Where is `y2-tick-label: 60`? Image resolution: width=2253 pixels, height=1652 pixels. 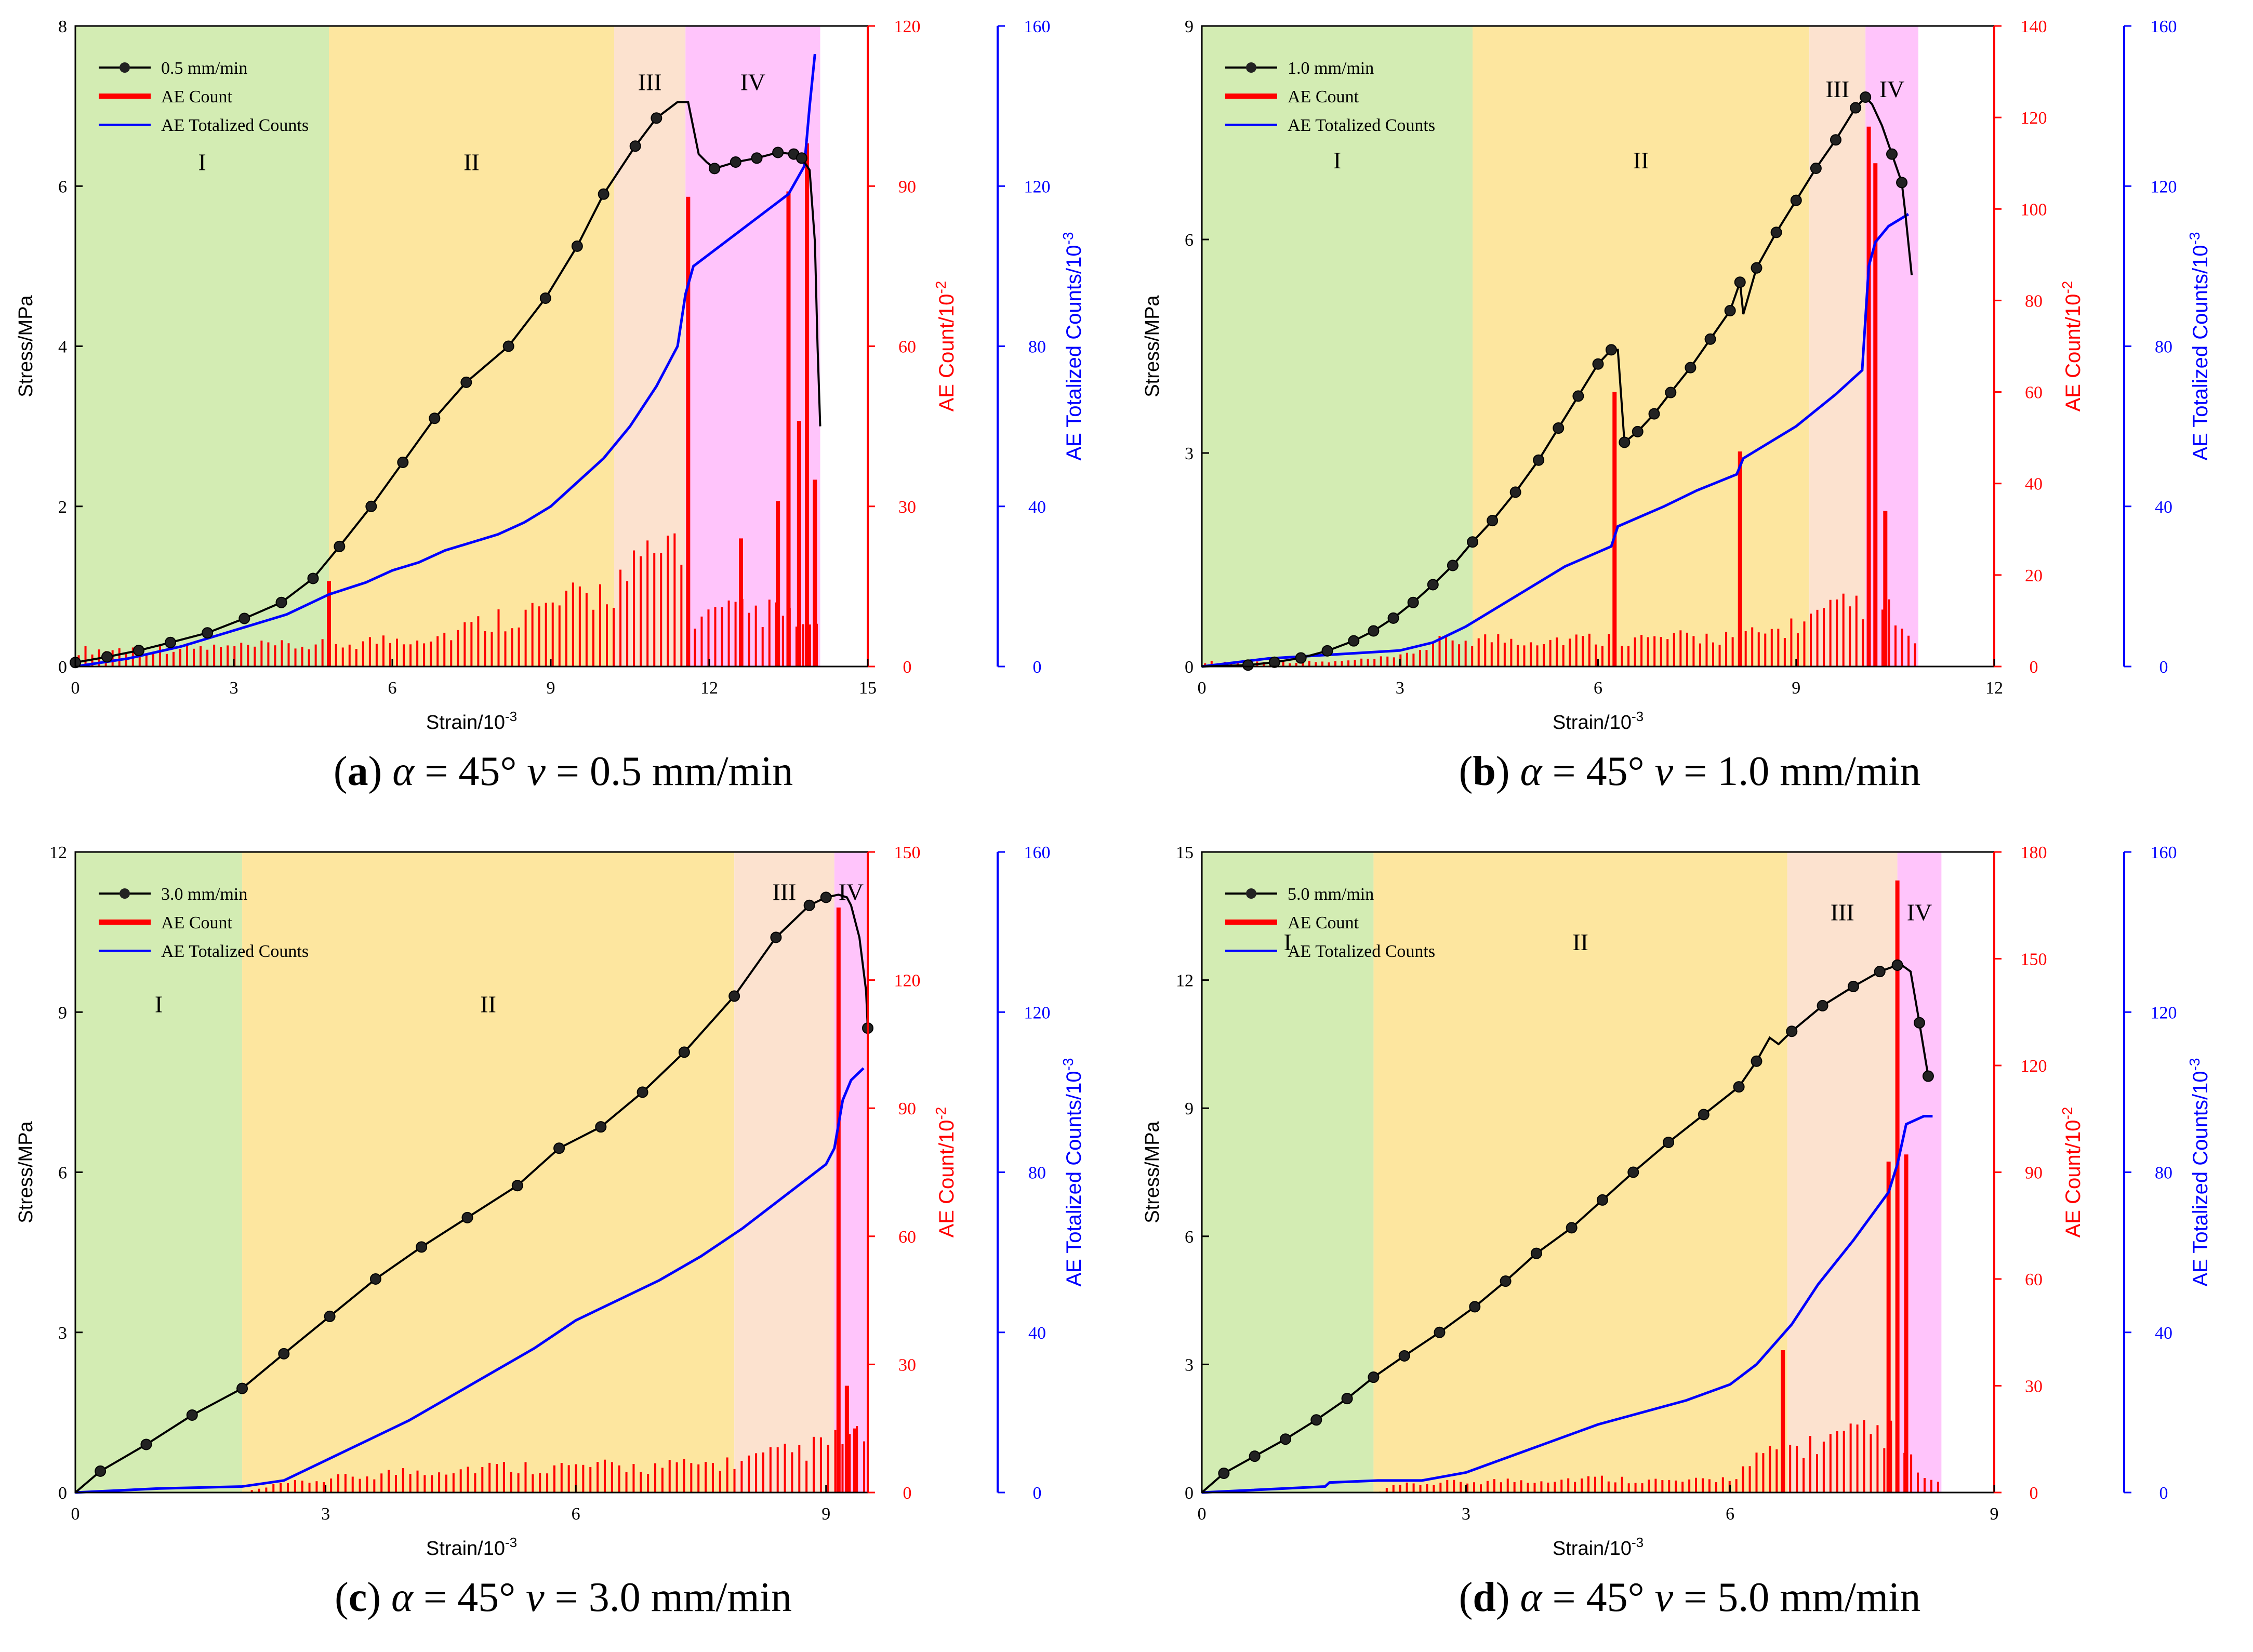
y2-tick-label: 60 is located at coordinates (2034, 393).